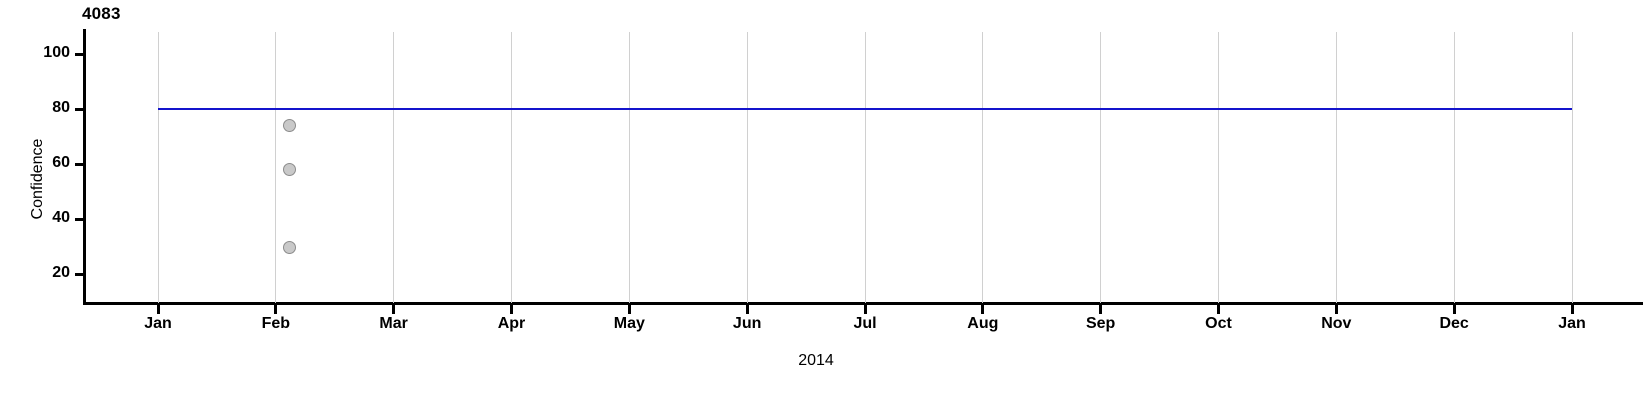 This screenshot has width=1650, height=400. I want to click on x-tick-label: Mar, so click(393, 323).